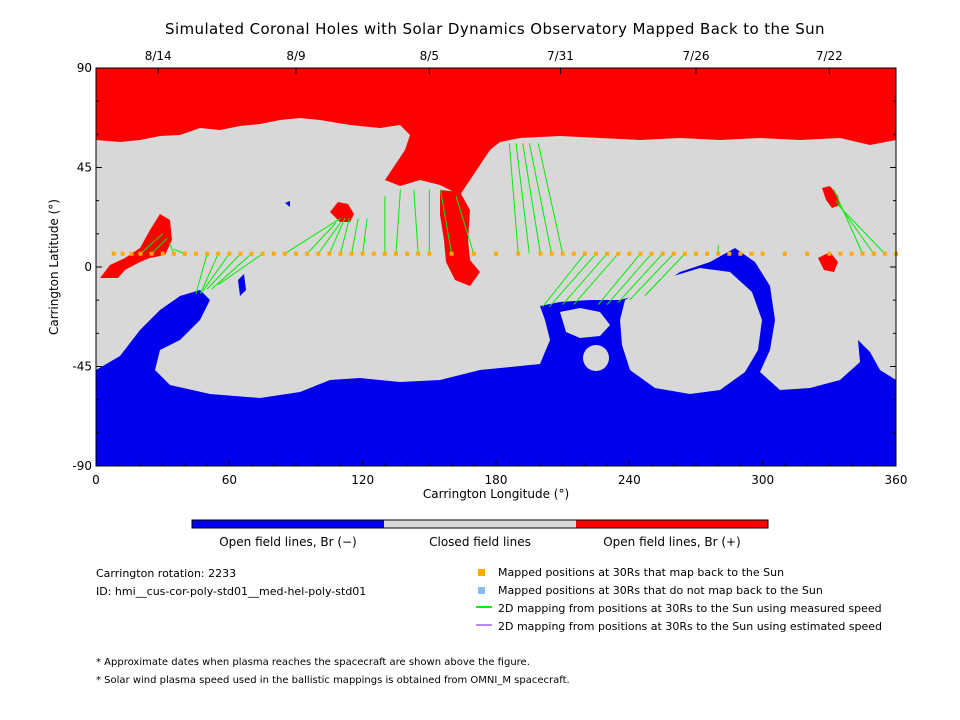  What do you see at coordinates (82, 466) in the screenshot?
I see `y-tick-label: -90` at bounding box center [82, 466].